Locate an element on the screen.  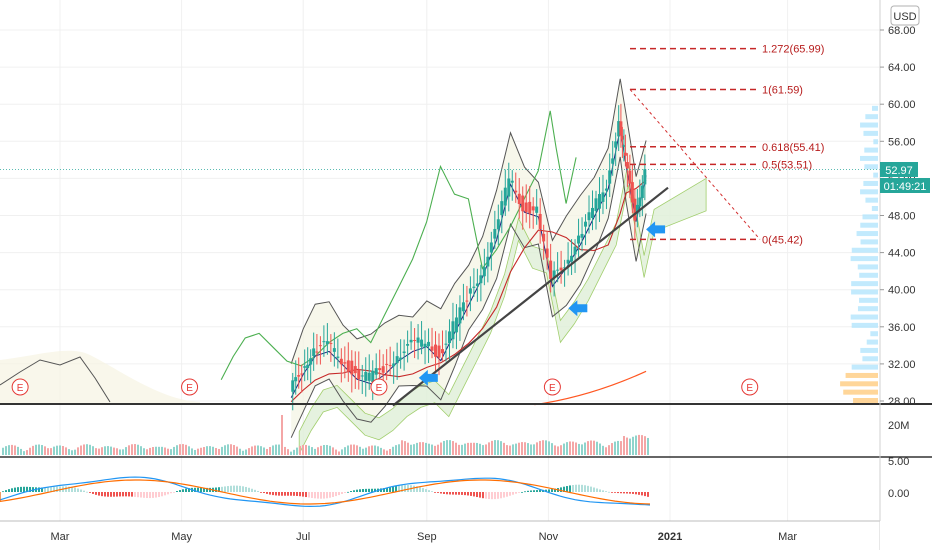
earnings-marker is located at coordinates (379, 387).